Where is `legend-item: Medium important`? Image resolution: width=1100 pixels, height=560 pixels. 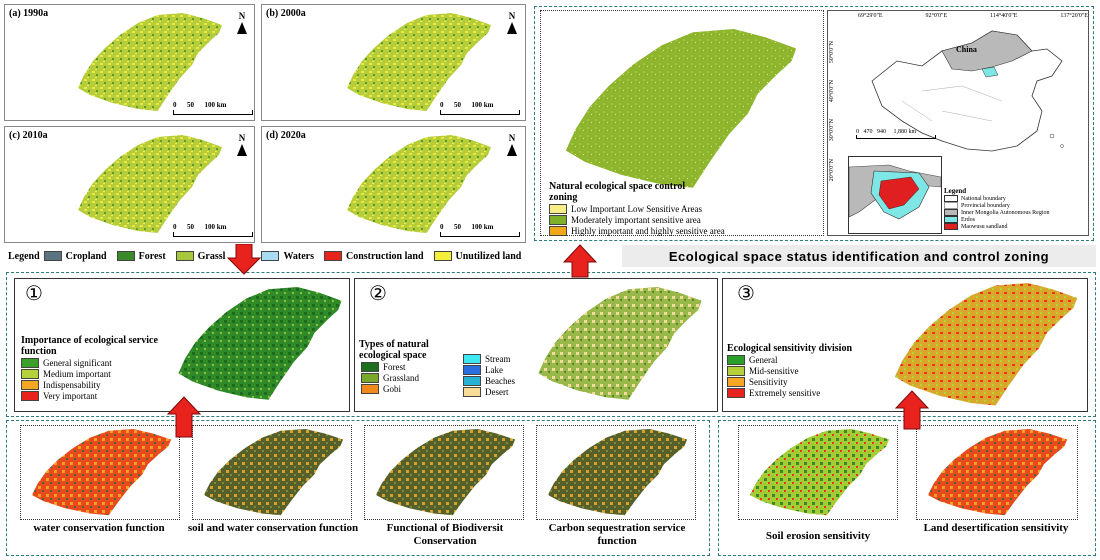 legend-item: Medium important is located at coordinates (116, 374).